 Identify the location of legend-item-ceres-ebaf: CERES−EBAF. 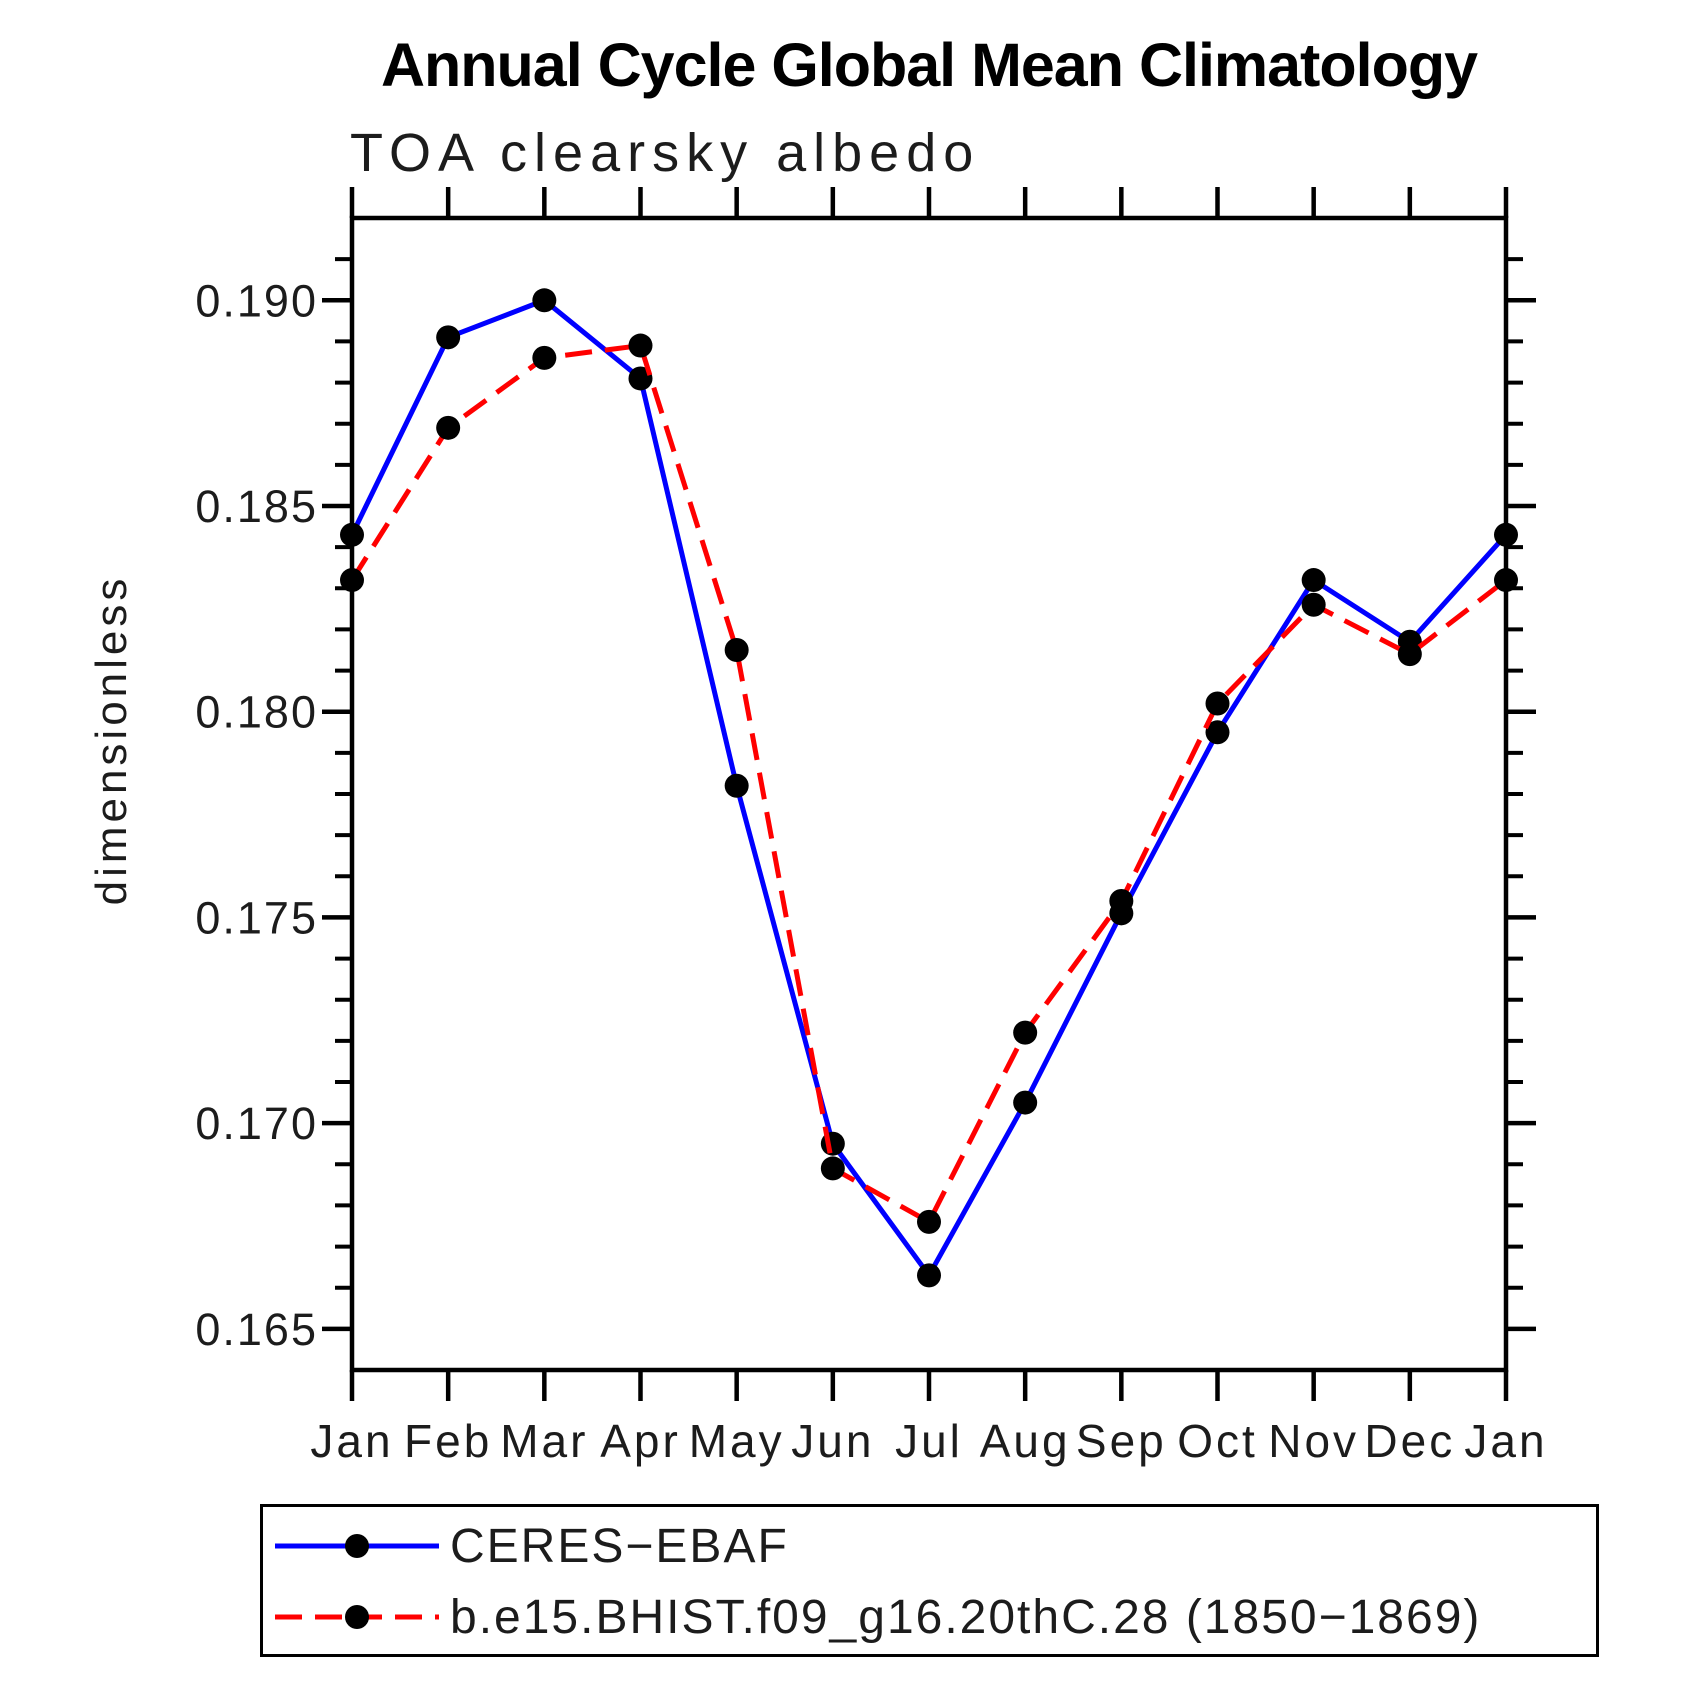
(528, 1546).